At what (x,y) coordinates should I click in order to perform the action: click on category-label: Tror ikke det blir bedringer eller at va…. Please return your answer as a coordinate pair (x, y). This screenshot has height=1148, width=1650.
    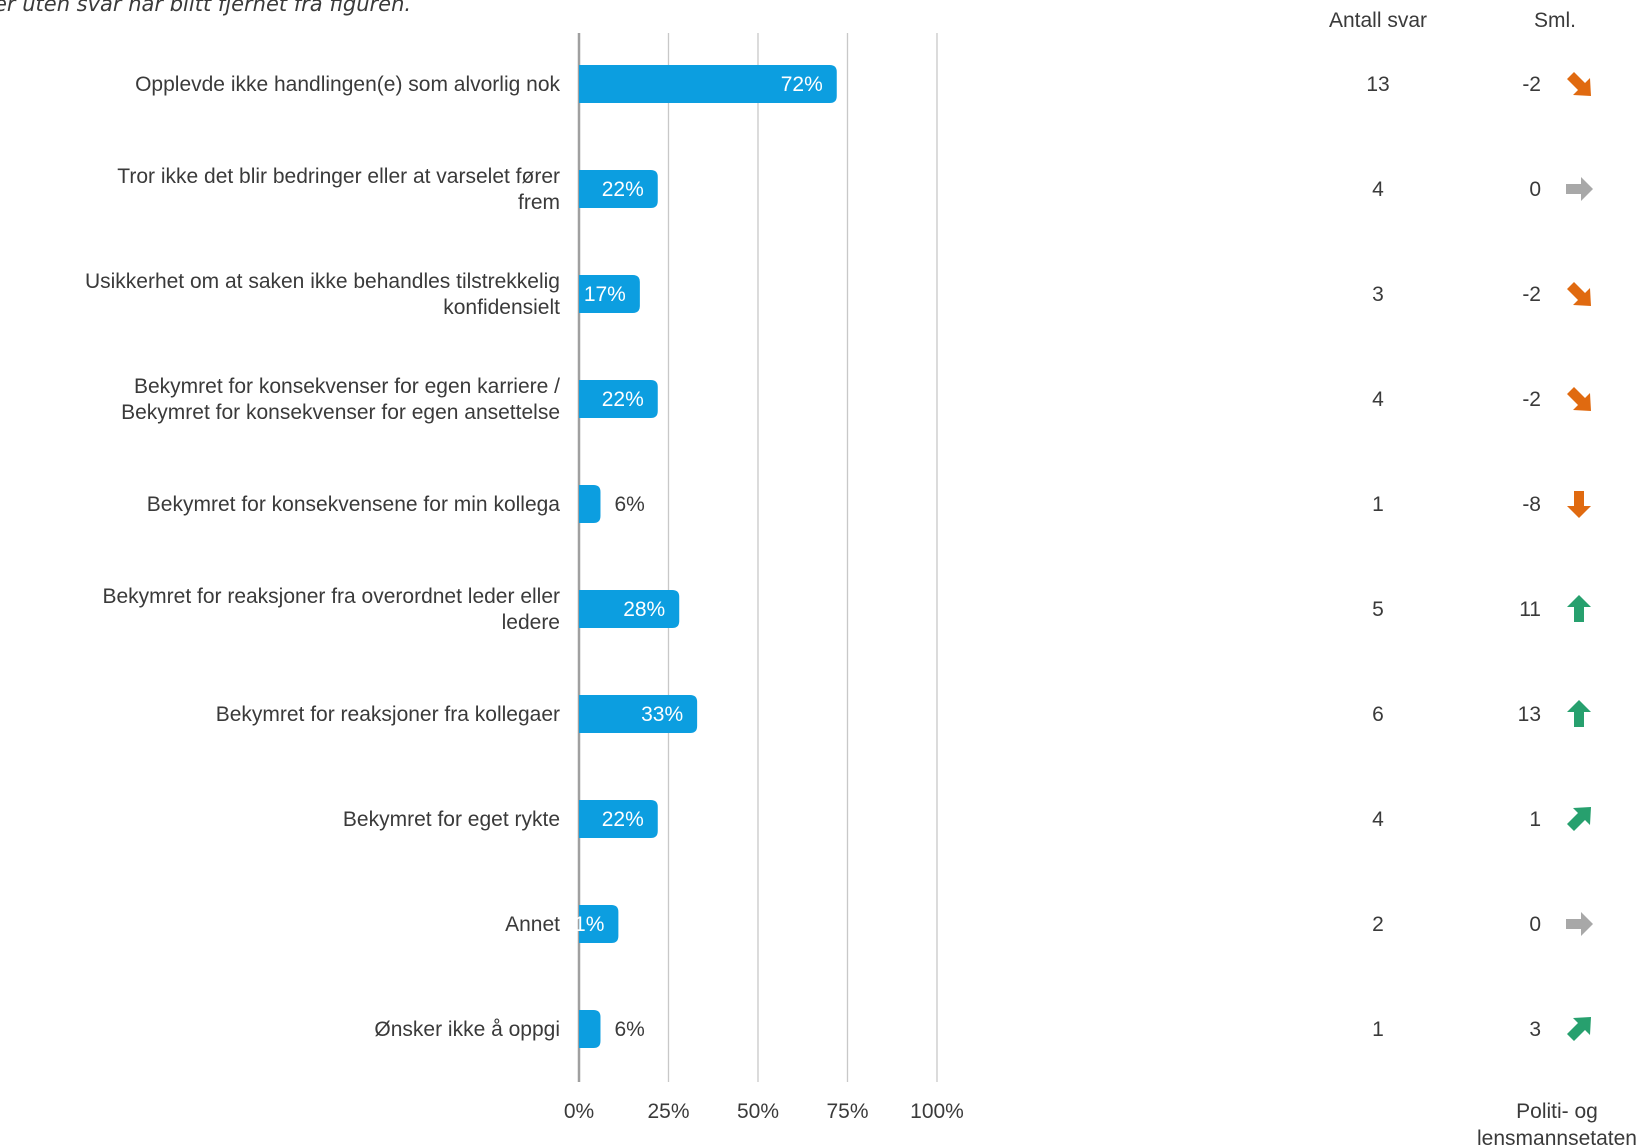
    Looking at the image, I should click on (338, 176).